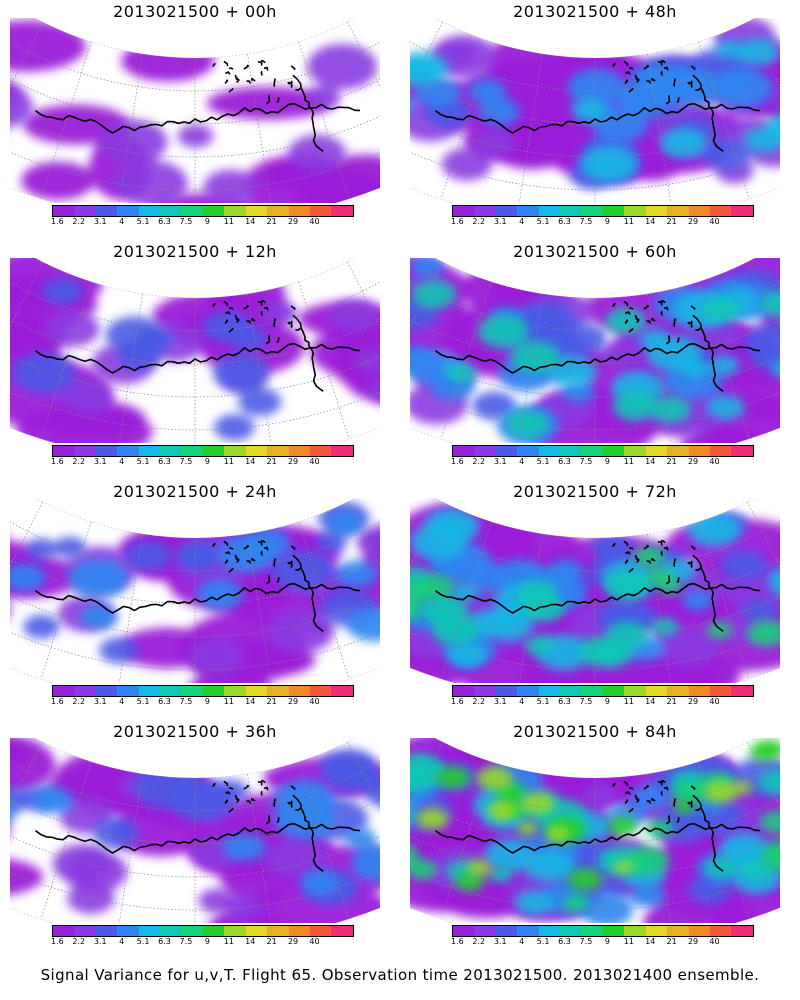 The image size is (800, 1000). I want to click on panel-title: 2013021500 + 60h, so click(595, 251).